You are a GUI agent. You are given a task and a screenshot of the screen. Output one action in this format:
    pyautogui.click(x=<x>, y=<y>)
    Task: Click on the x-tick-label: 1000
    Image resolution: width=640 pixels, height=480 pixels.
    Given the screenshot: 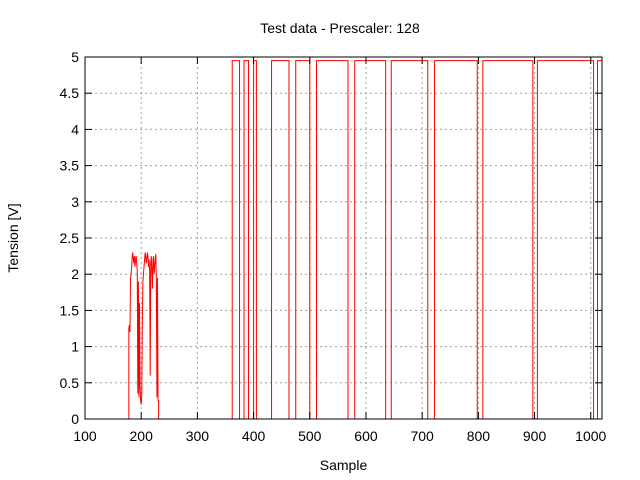 What is the action you would take?
    pyautogui.click(x=590, y=436)
    